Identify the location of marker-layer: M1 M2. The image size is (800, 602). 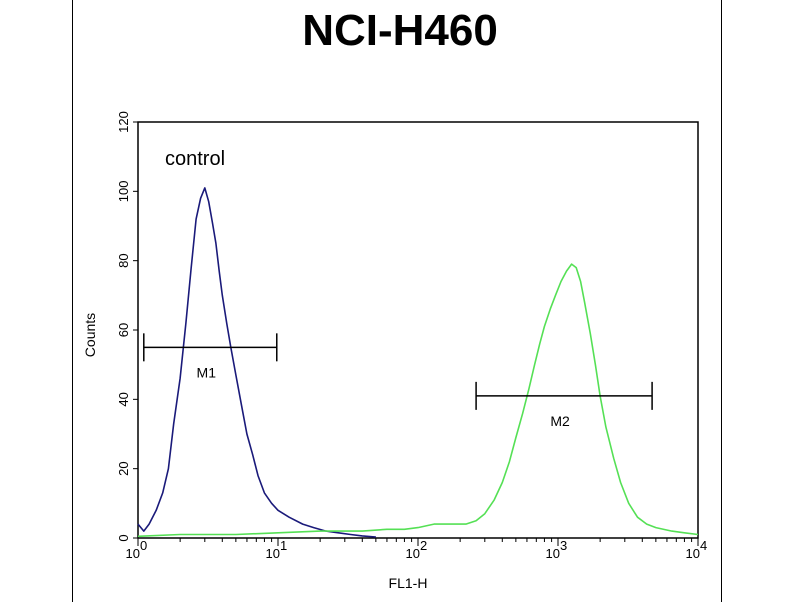
(398, 381).